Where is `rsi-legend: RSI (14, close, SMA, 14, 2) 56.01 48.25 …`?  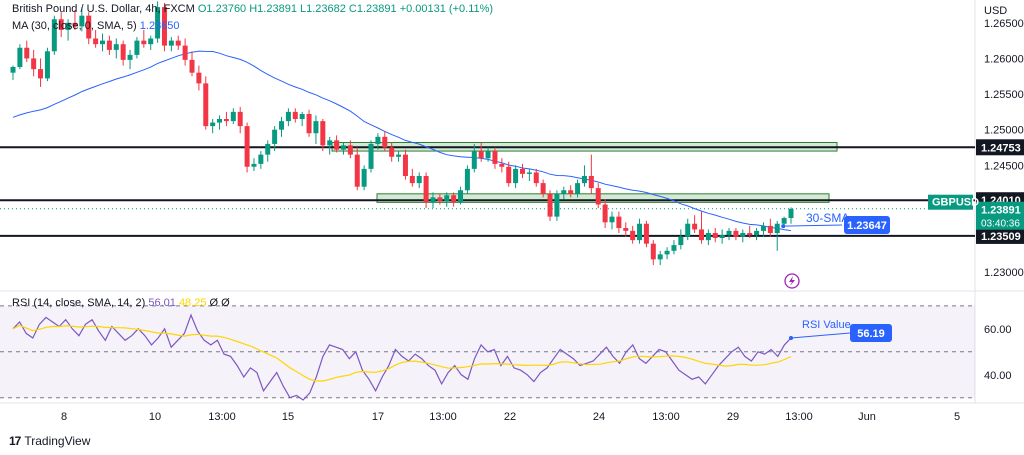
rsi-legend: RSI (14, close, SMA, 14, 2) 56.01 48.25 … is located at coordinates (121, 303).